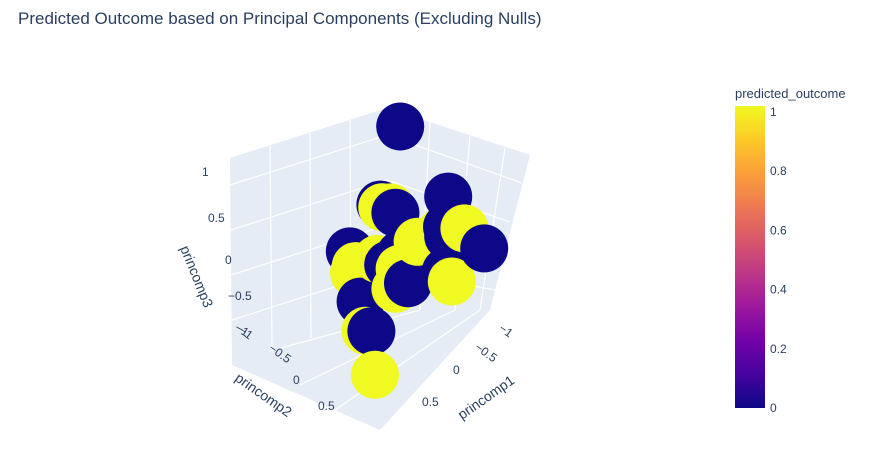 The height and width of the screenshot is (465, 882). I want to click on x-axis-title: princomp1, so click(486, 397).